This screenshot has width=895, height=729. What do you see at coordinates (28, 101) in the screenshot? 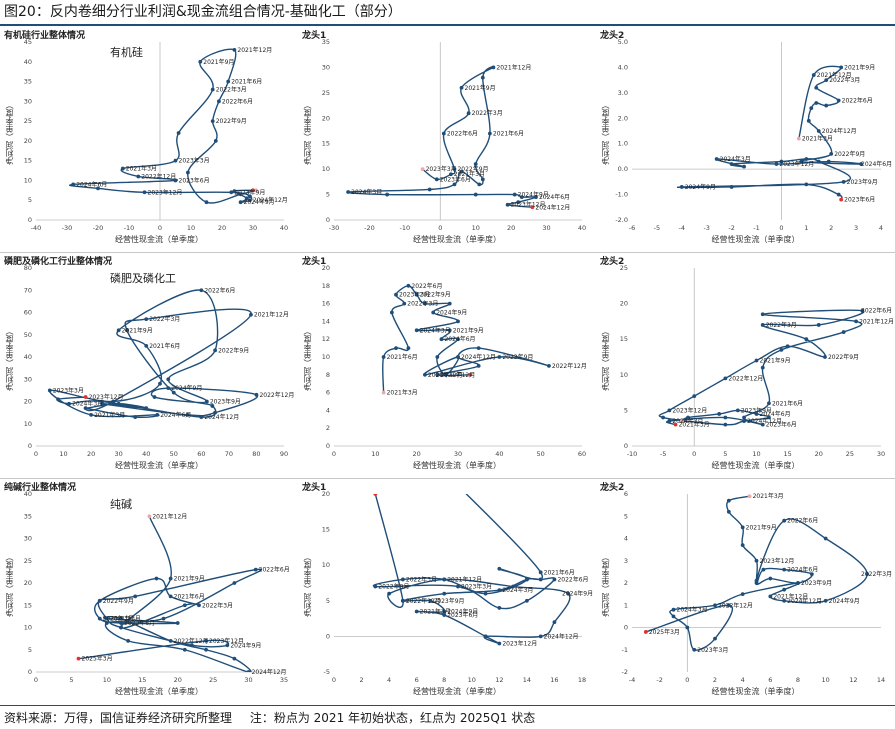
I see `y-tick-label: 30` at bounding box center [28, 101].